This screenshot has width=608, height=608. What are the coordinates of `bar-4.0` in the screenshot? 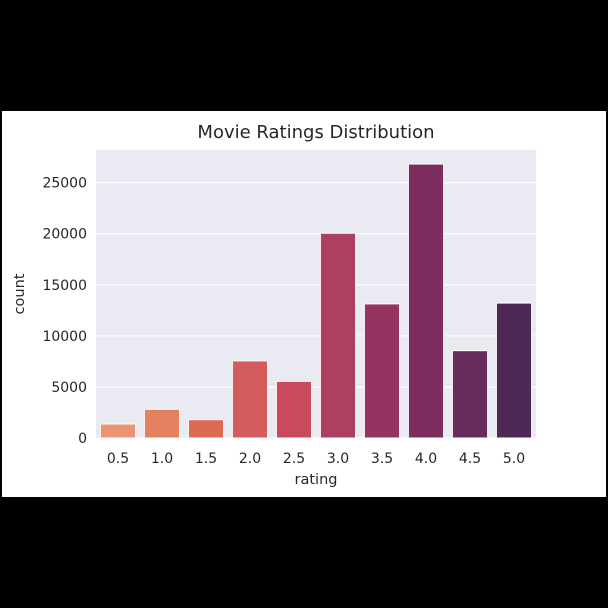 It's located at (426, 301).